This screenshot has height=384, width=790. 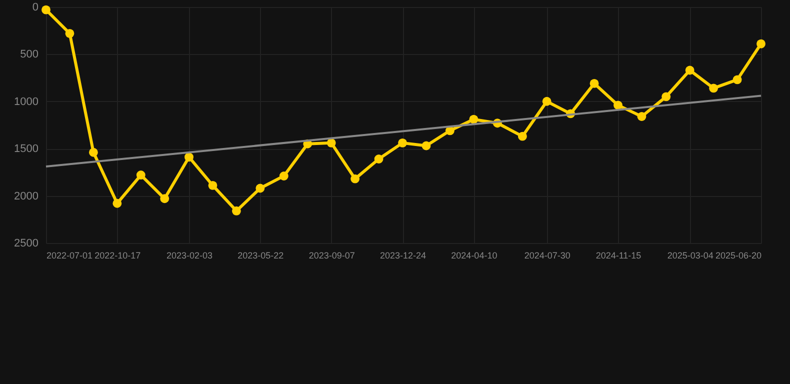 I want to click on x-tick-label: 2023-02-03, so click(x=189, y=255).